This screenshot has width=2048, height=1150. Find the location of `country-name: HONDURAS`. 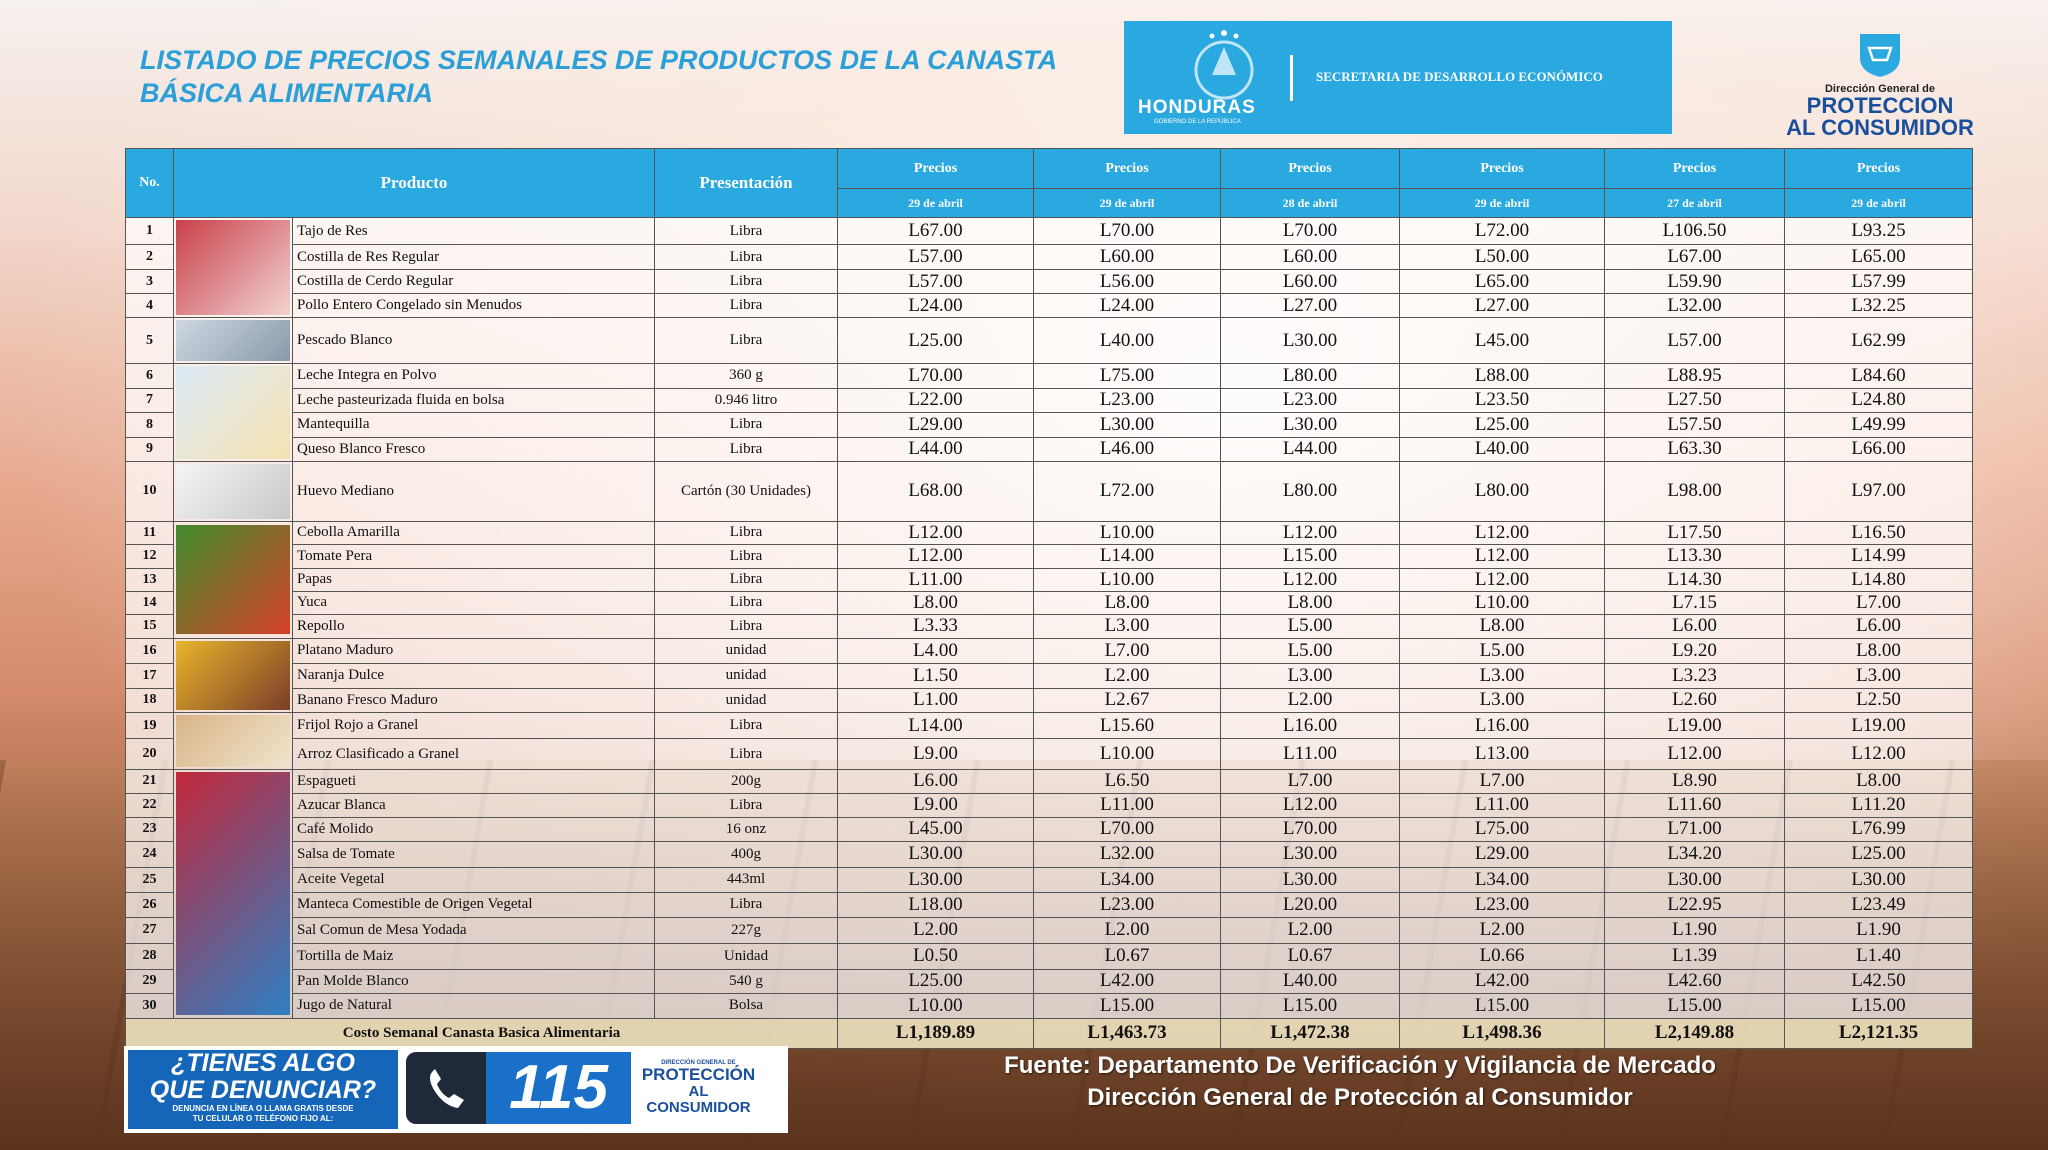

country-name: HONDURAS is located at coordinates (1197, 107).